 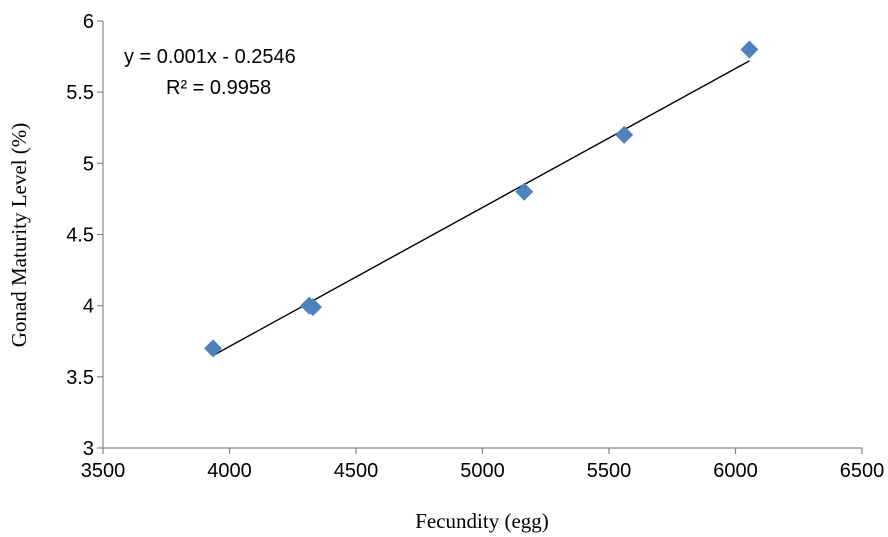 I want to click on y-tick-label: 6, so click(x=88, y=22).